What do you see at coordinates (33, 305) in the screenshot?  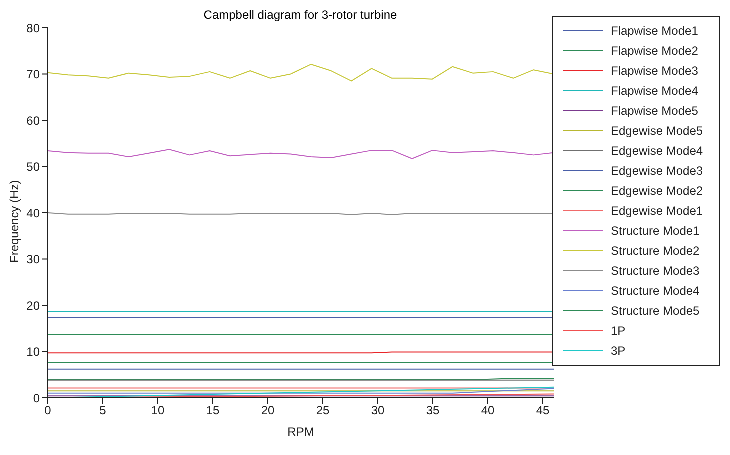 I see `y-tick-label: 20` at bounding box center [33, 305].